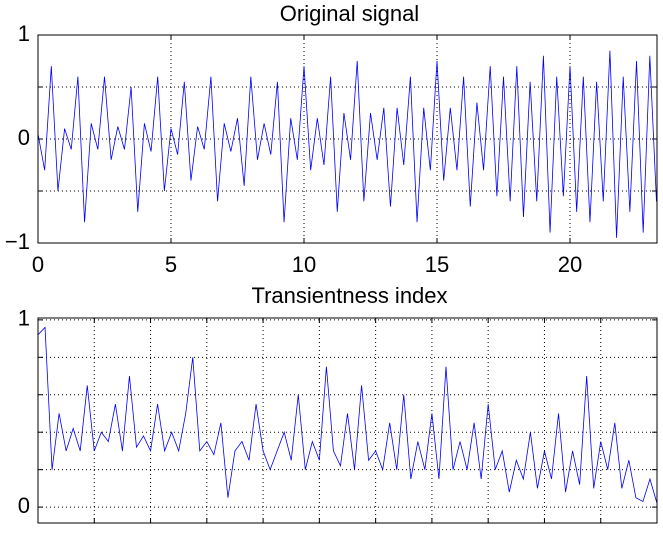 The image size is (663, 535). Describe the element at coordinates (349, 13) in the screenshot. I see `chart-title: Original signal` at that location.